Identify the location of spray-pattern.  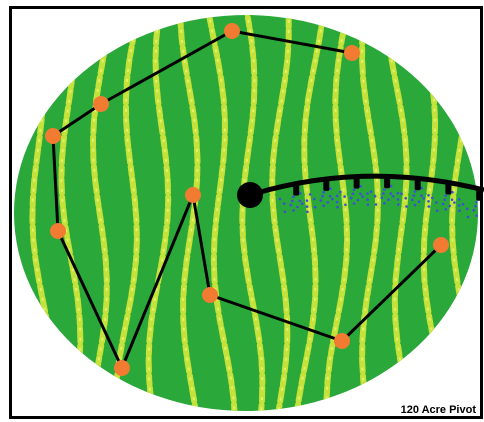
(378, 201).